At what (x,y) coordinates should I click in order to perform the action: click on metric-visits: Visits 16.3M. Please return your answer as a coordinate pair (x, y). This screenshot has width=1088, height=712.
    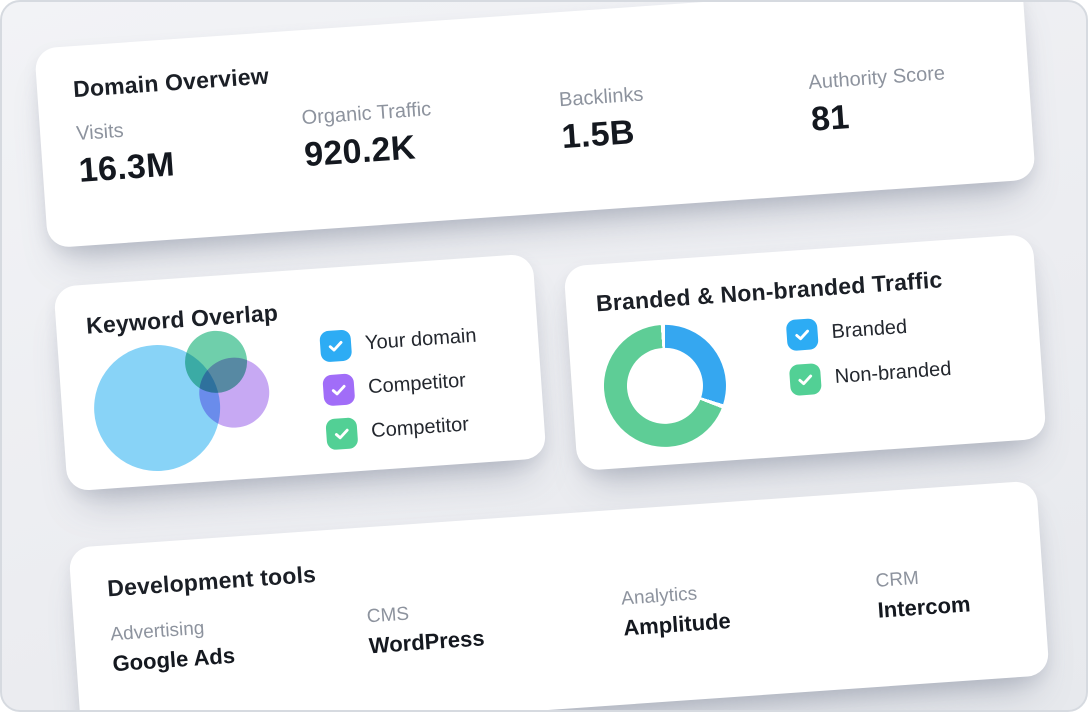
    Looking at the image, I should click on (191, 149).